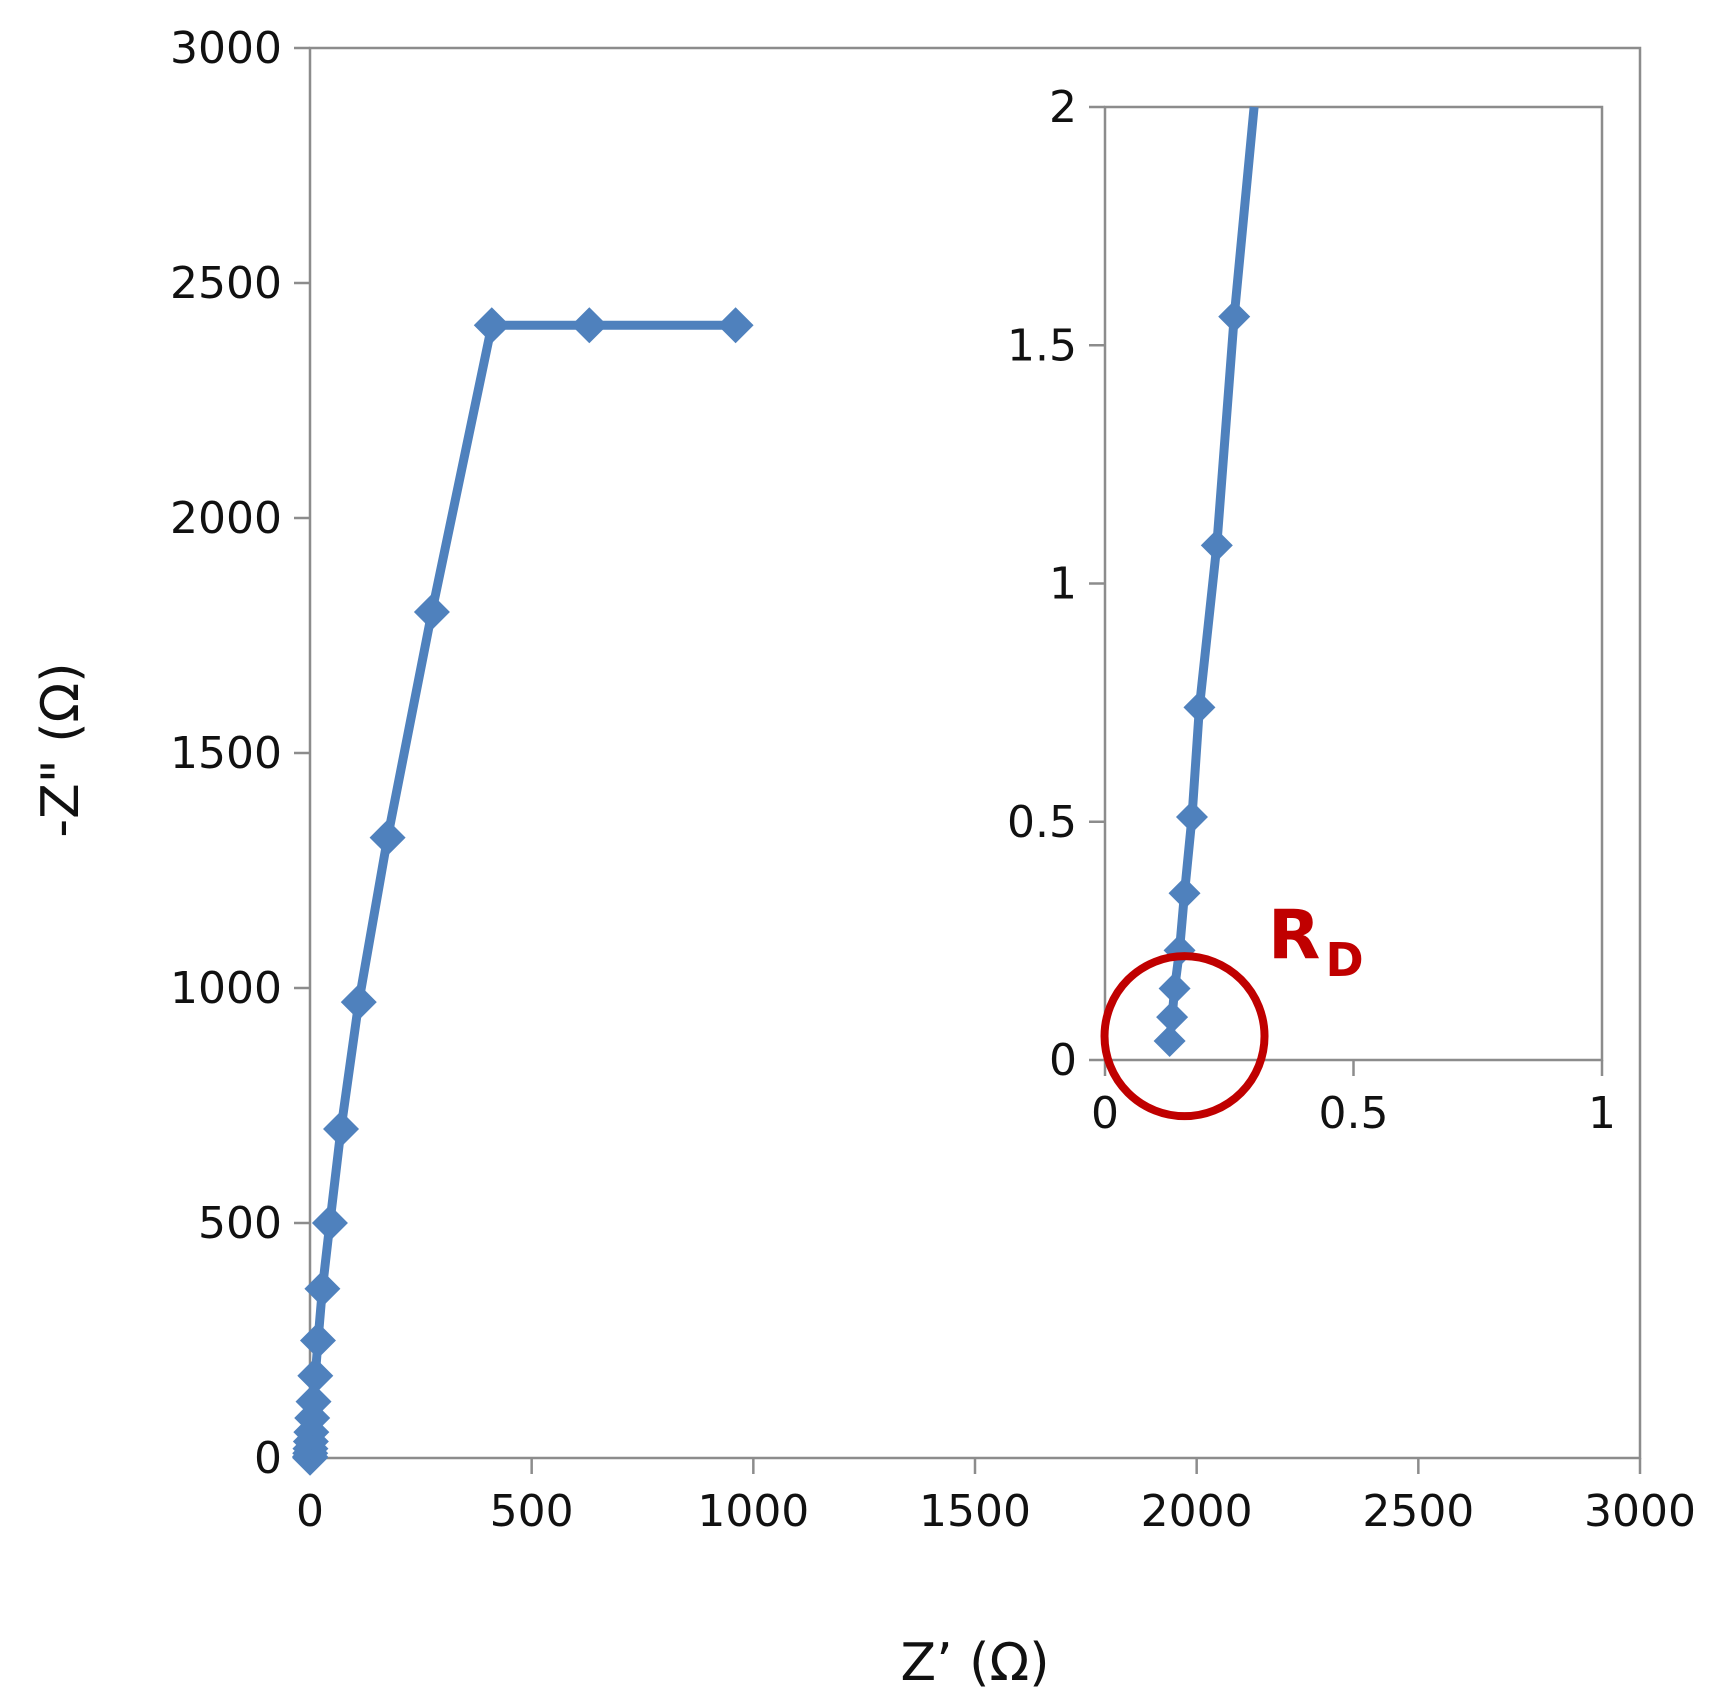 The width and height of the screenshot is (1719, 1698). Describe the element at coordinates (753, 1511) in the screenshot. I see `main-x-tick-label: 1000` at that location.